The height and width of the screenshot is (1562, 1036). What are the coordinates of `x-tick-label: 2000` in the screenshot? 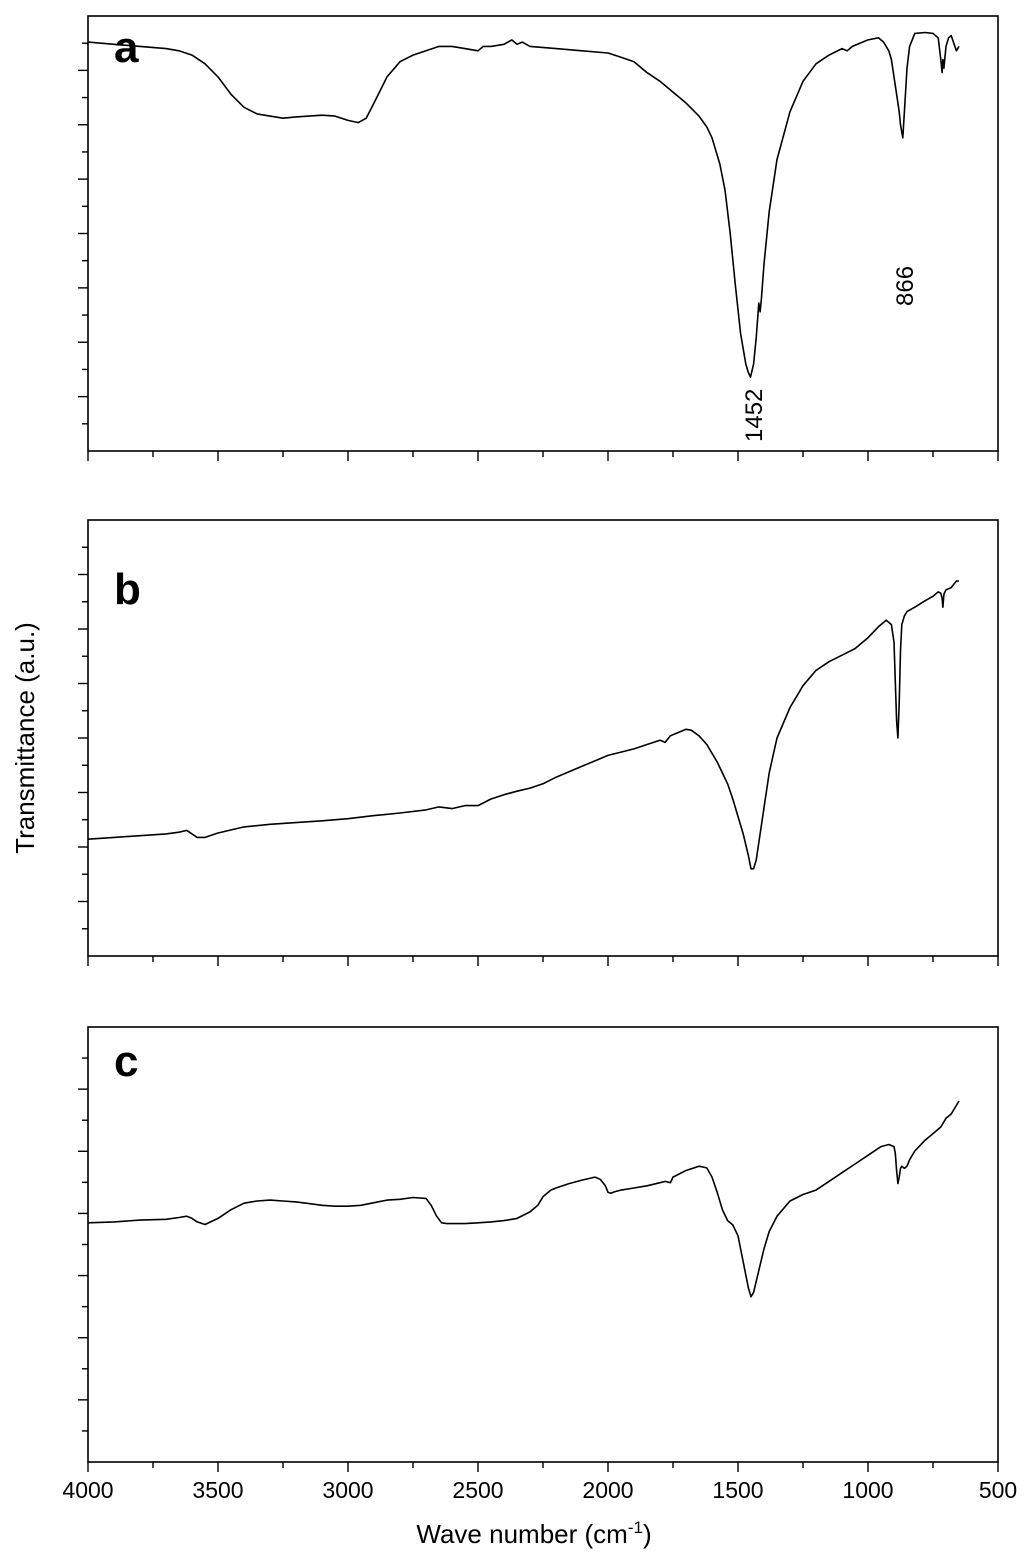 It's located at (607, 1490).